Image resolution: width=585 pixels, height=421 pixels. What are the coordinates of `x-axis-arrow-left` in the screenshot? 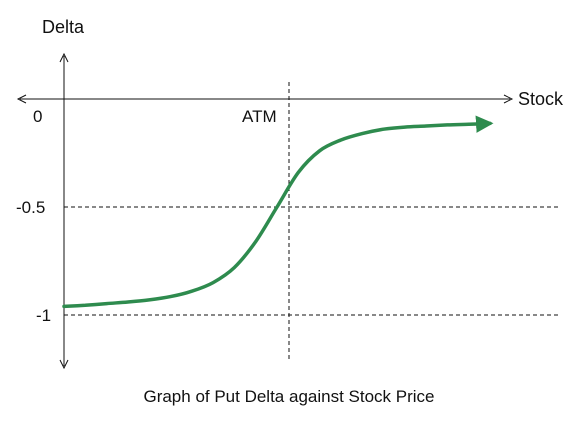 It's located at (21, 99).